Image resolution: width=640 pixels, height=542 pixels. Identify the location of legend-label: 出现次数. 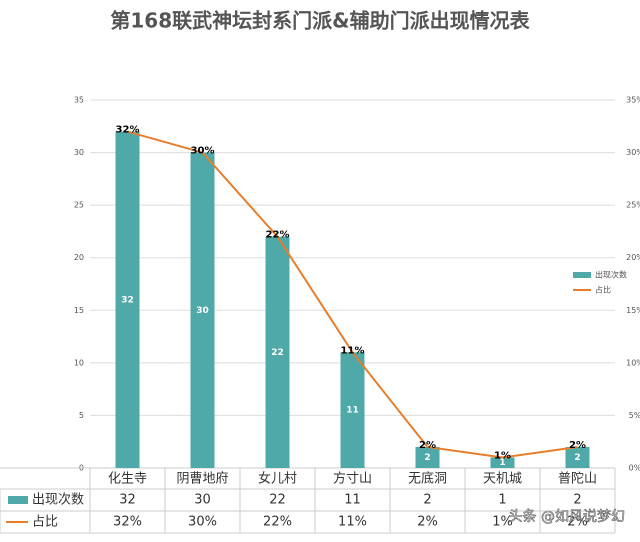
(611, 275).